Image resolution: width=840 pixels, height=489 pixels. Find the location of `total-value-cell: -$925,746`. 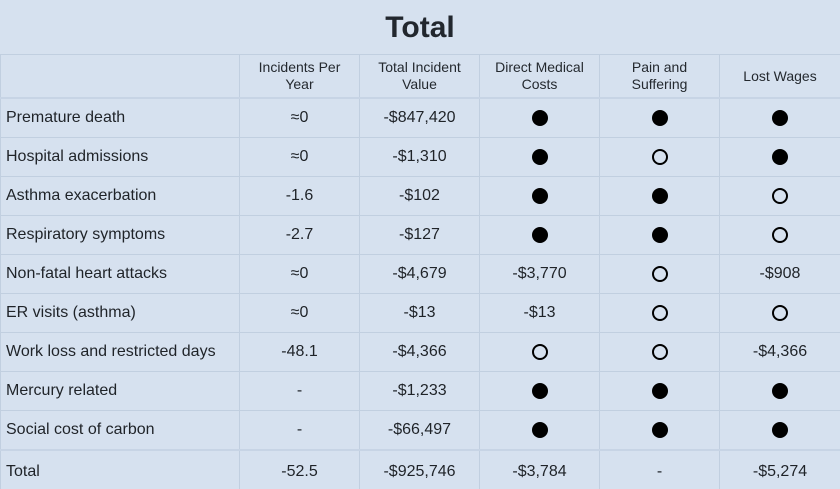

total-value-cell: -$925,746 is located at coordinates (419, 469).